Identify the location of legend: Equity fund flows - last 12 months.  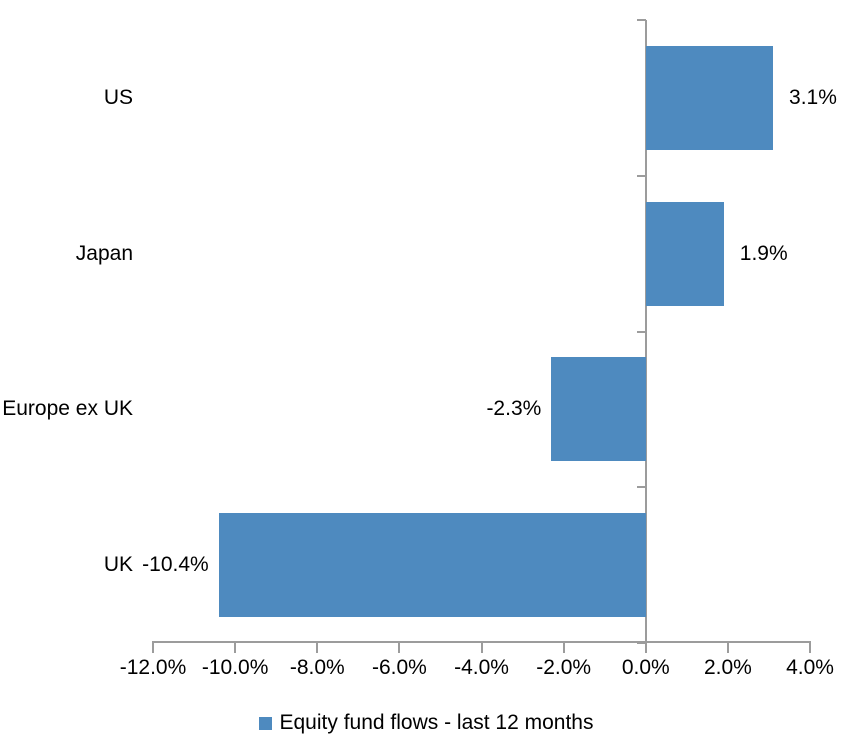
(426, 723).